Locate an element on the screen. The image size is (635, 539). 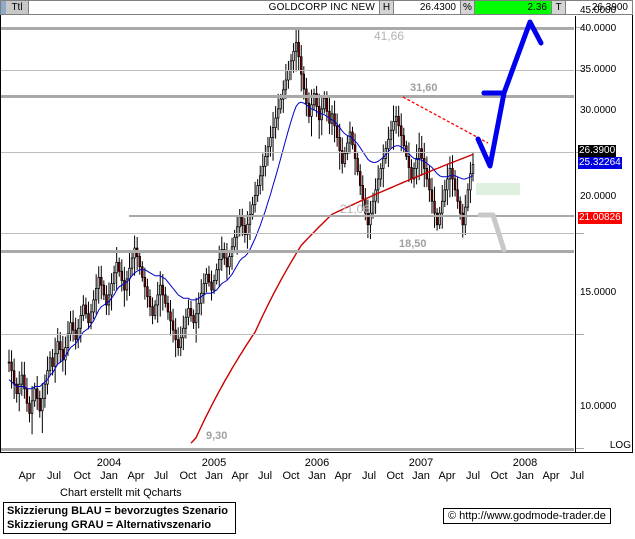
y-tick-30: 30.0000 is located at coordinates (598, 110).